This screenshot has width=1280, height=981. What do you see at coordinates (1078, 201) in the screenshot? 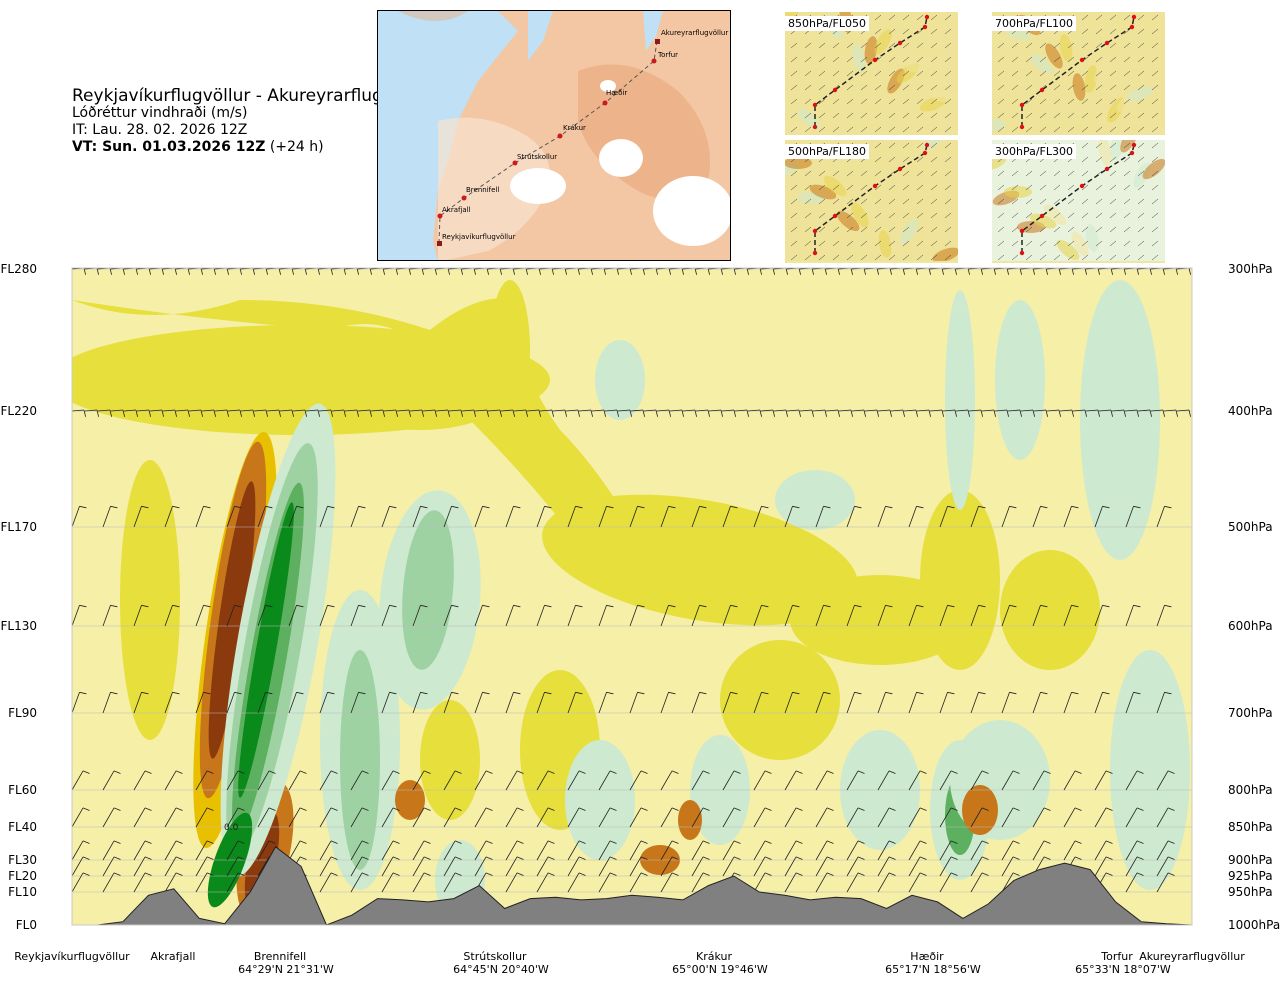
I see `level-panel-300: 300hPa/FL300` at bounding box center [1078, 201].